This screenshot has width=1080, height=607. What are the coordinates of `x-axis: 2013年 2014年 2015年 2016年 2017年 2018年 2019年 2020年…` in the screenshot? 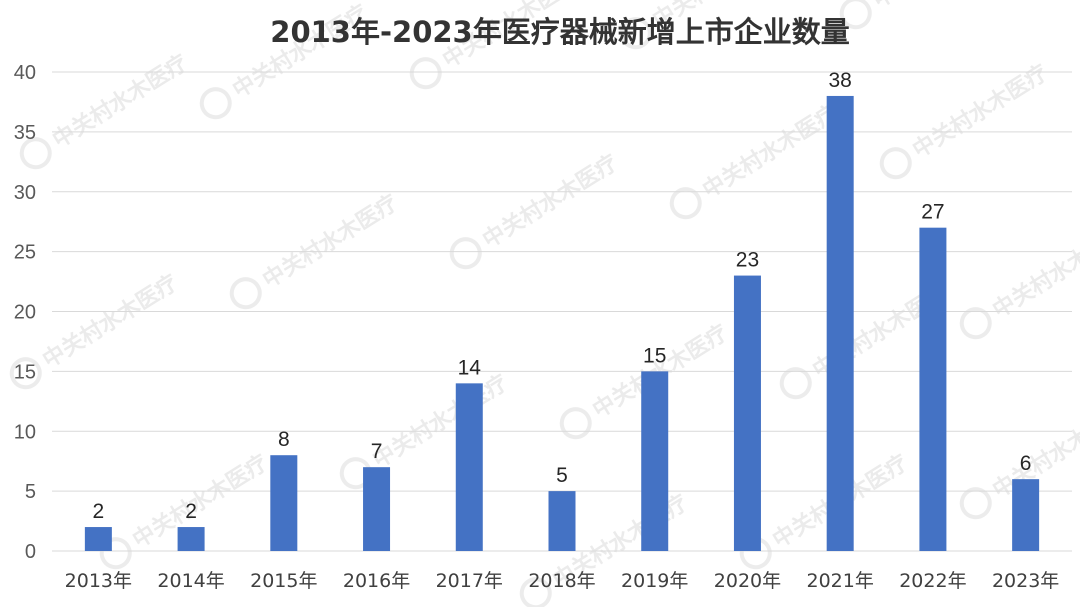 It's located at (562, 581).